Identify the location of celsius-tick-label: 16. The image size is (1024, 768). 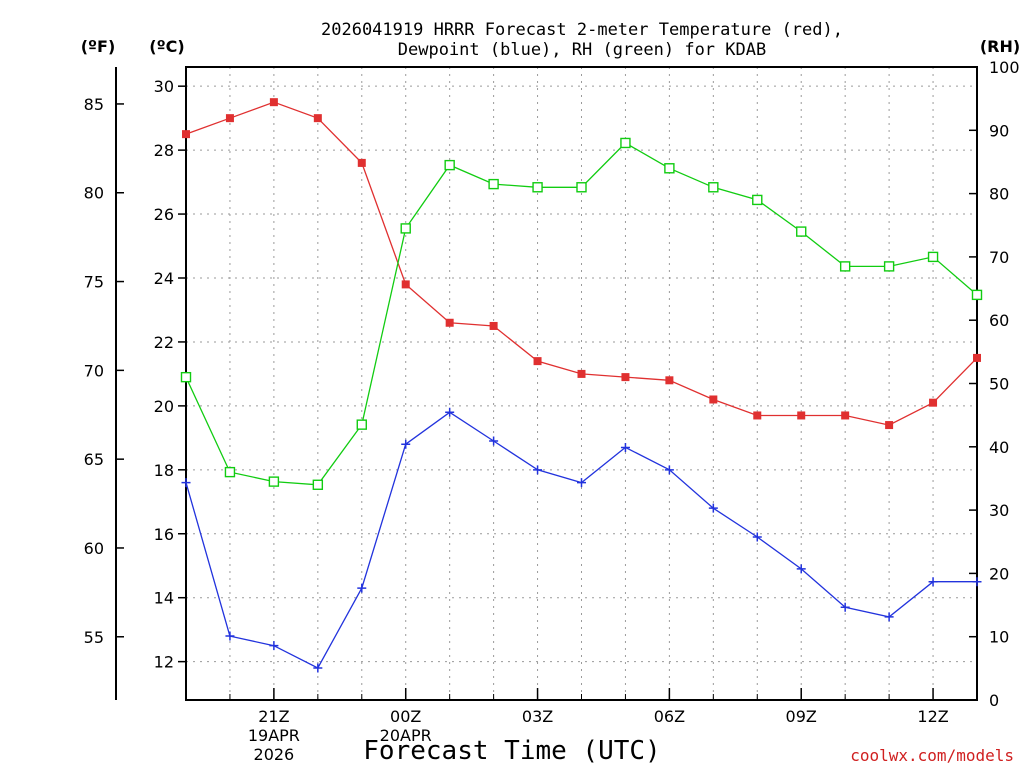
(164, 534).